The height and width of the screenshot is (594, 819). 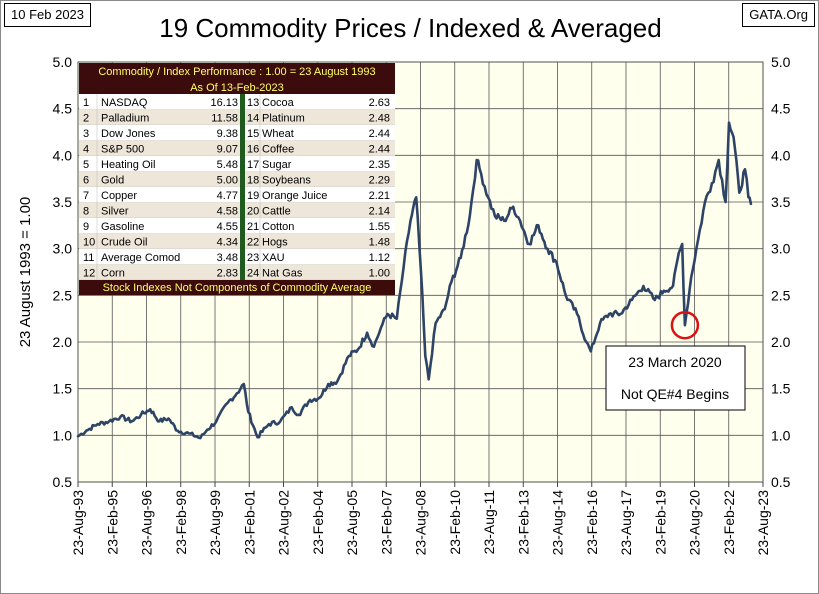 I want to click on x-tick-label: 23-Aug-96, so click(x=147, y=523).